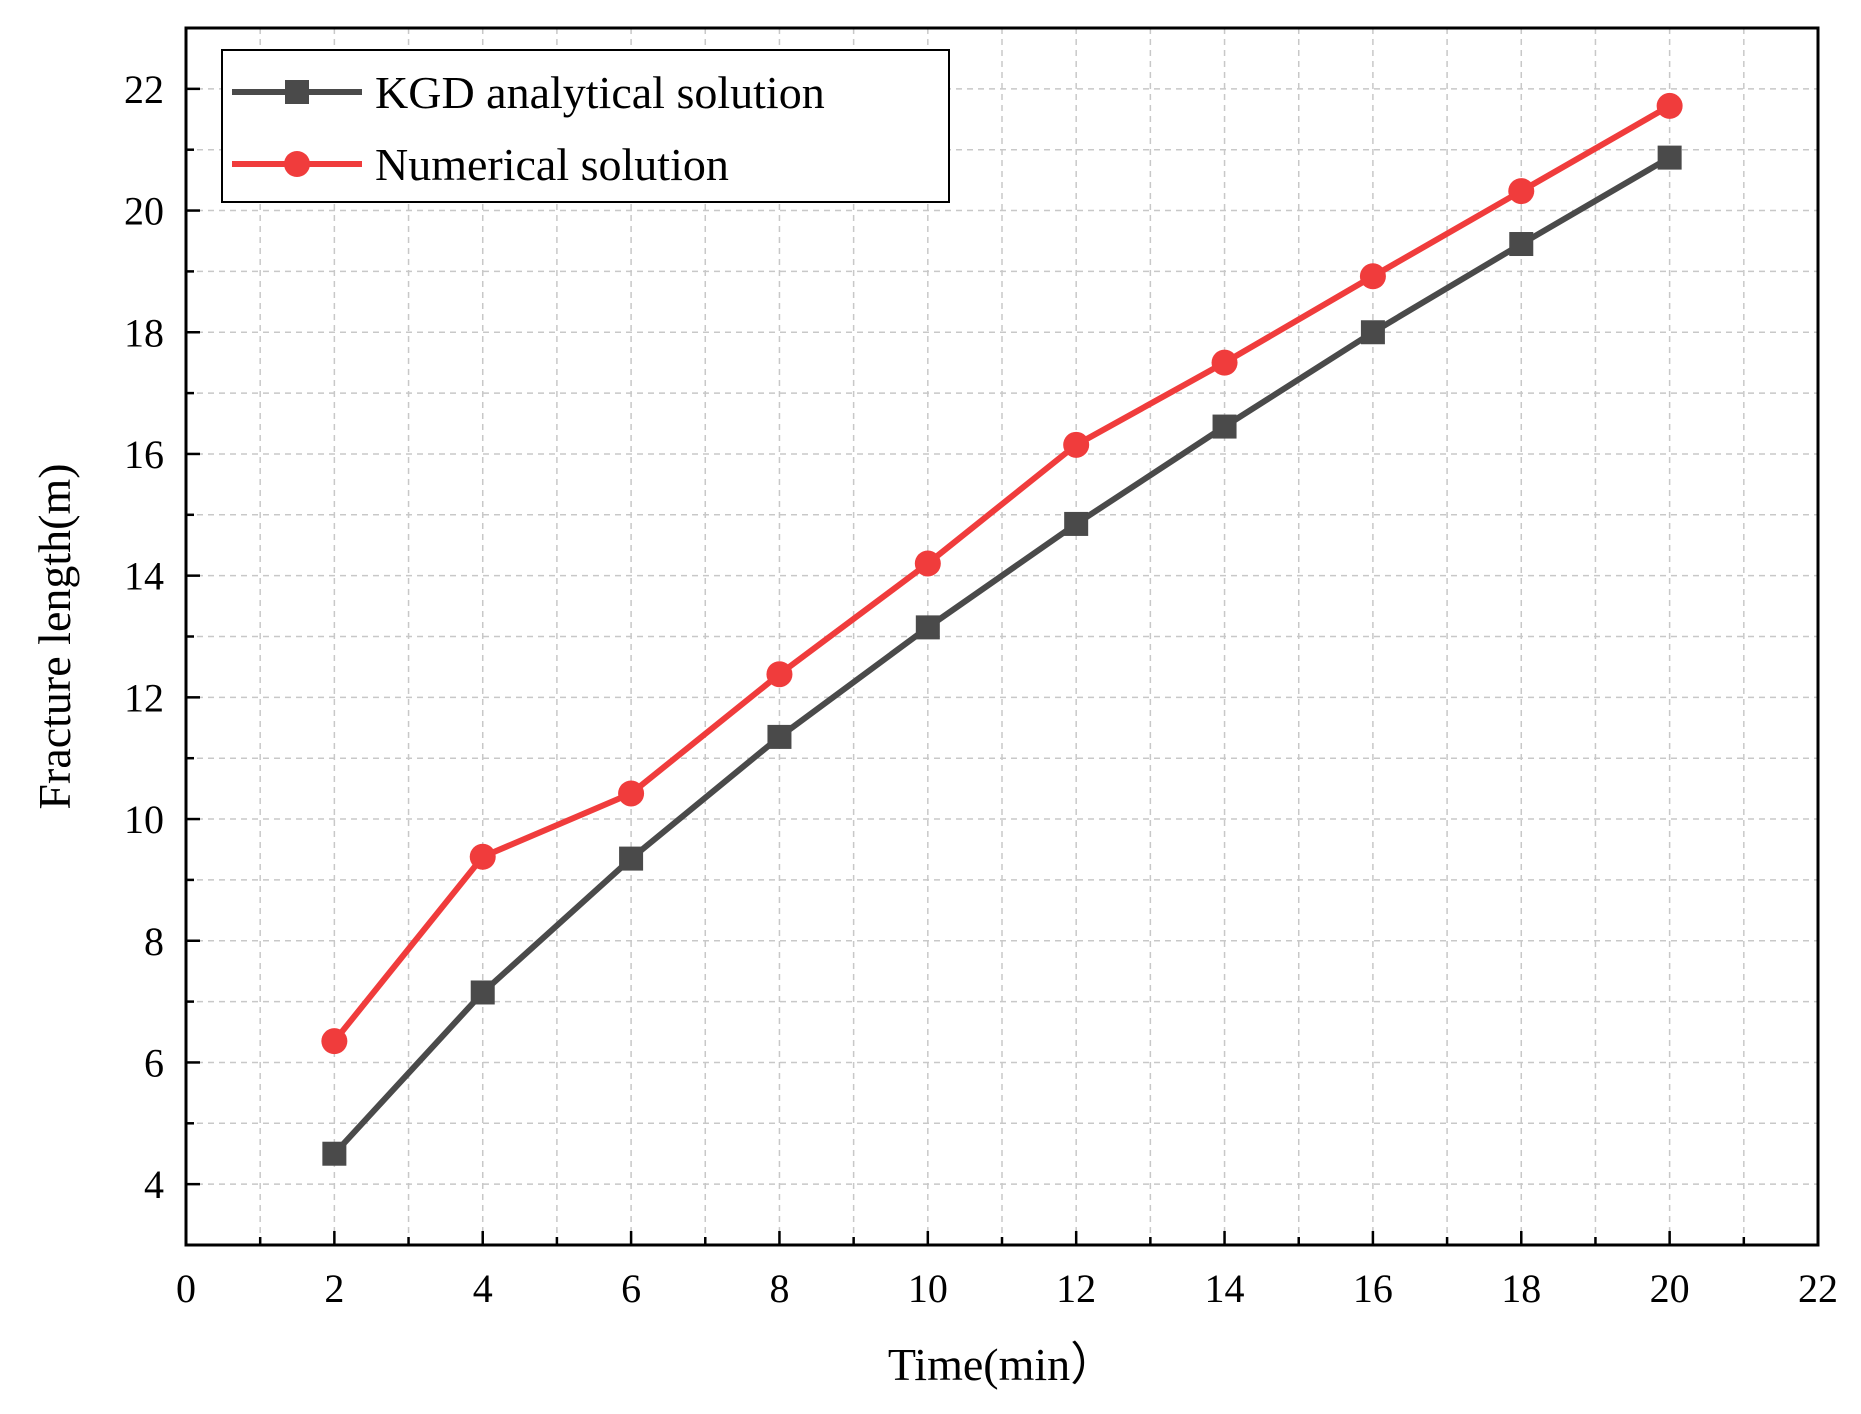 The height and width of the screenshot is (1414, 1861). What do you see at coordinates (144, 819) in the screenshot?
I see `y-tick-label: 10` at bounding box center [144, 819].